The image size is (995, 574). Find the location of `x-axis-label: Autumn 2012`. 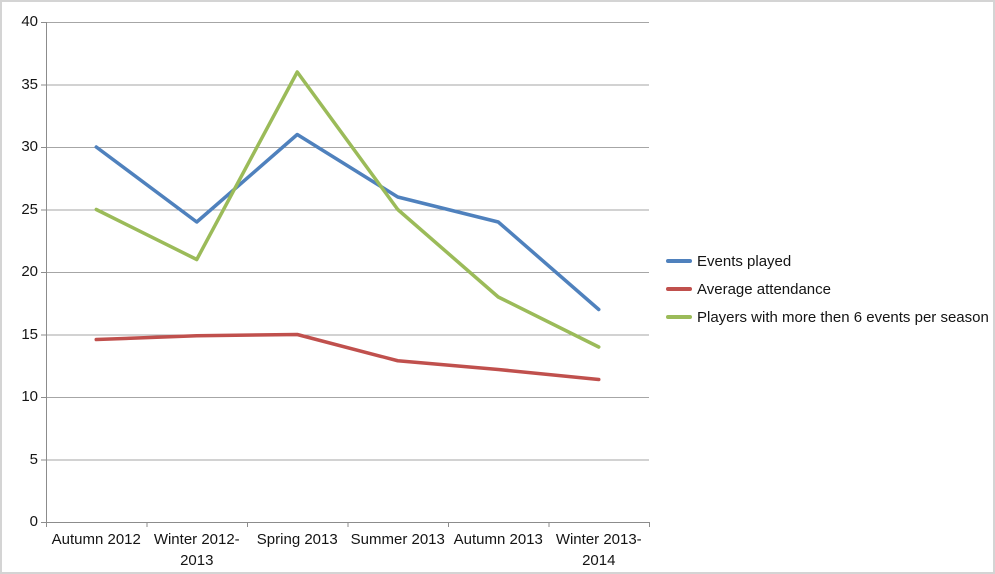

x-axis-label: Autumn 2012 is located at coordinates (96, 539).